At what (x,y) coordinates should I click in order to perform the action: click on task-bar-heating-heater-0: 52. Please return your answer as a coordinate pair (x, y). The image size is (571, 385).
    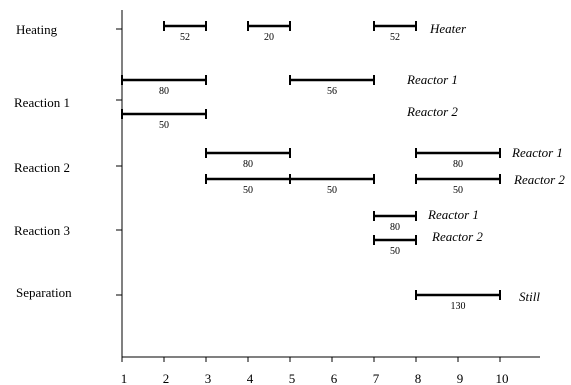
    Looking at the image, I should click on (185, 32).